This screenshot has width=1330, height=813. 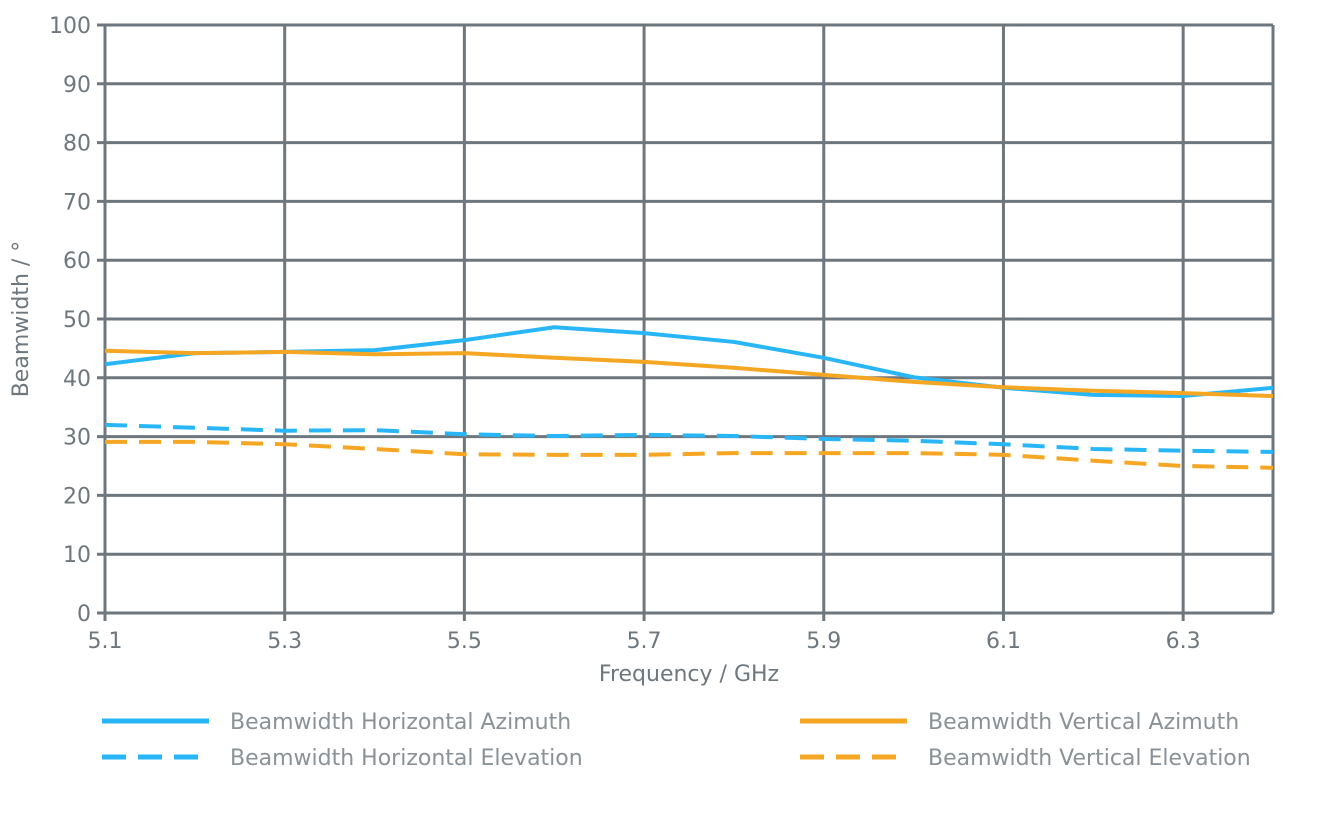 What do you see at coordinates (105, 641) in the screenshot?
I see `x-tick-label: 5.1` at bounding box center [105, 641].